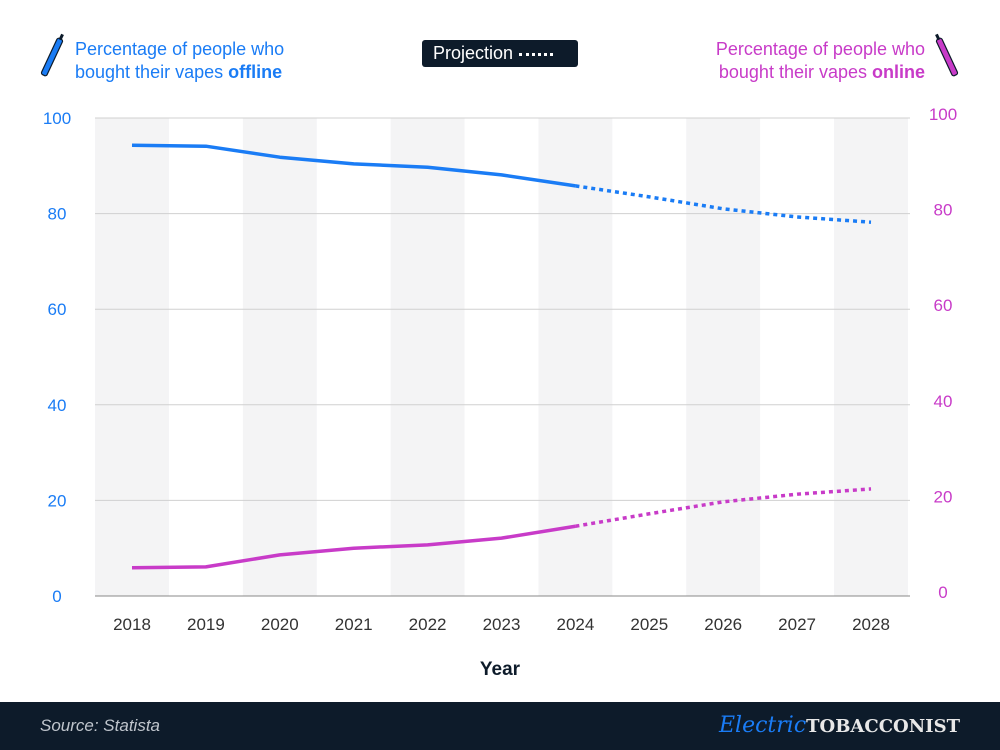 This screenshot has height=750, width=1000. What do you see at coordinates (280, 624) in the screenshot?
I see `x-tick-label: 2020` at bounding box center [280, 624].